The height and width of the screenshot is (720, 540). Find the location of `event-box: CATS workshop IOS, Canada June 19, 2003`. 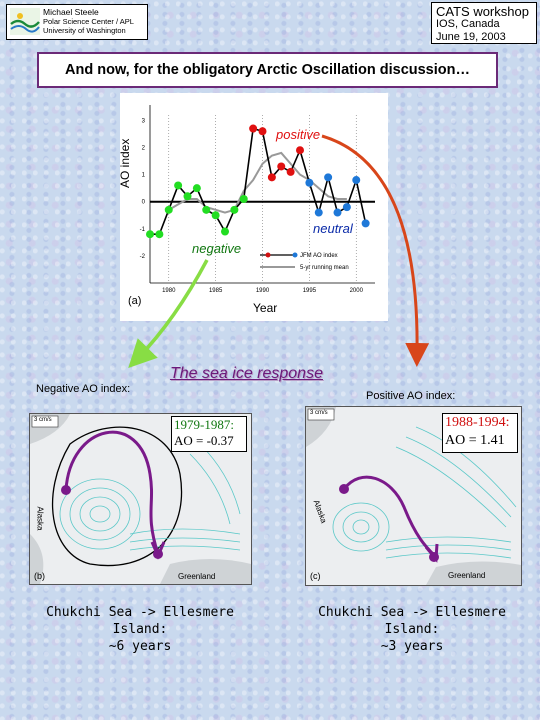

event-box: CATS workshop IOS, Canada June 19, 2003 is located at coordinates (484, 23).